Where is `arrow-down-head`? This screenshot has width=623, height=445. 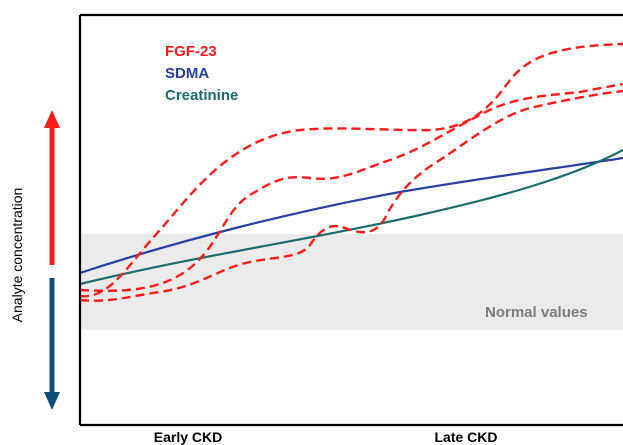 arrow-down-head is located at coordinates (52, 401).